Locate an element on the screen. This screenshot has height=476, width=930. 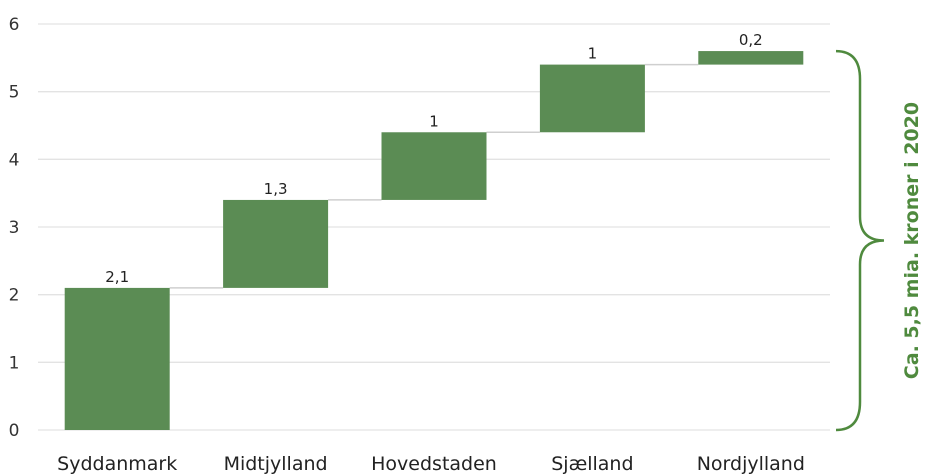
y-tick-label: 1 is located at coordinates (14, 363).